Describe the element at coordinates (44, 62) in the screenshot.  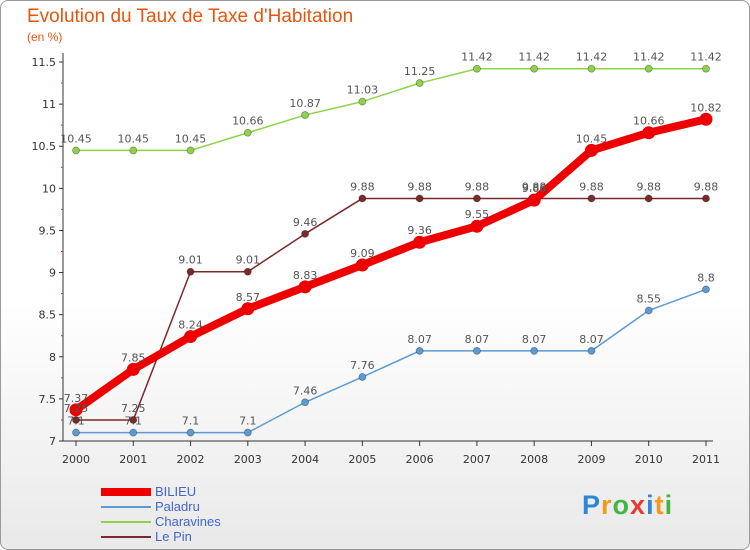
I see `y-tick-label: 11.5` at that location.